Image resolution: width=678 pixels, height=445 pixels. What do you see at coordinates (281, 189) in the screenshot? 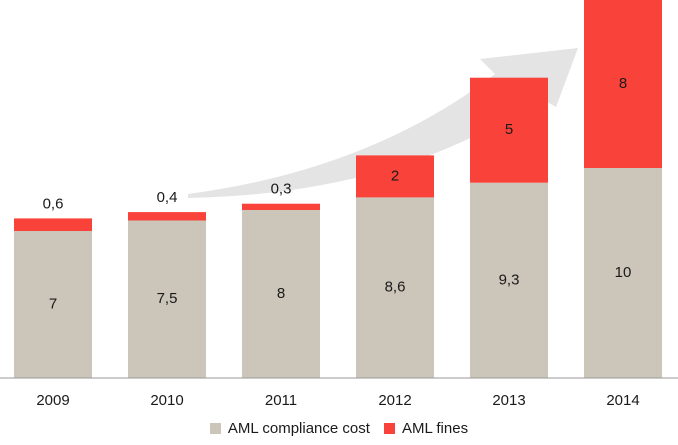
I see `value-label-fines-2011: 0,3` at bounding box center [281, 189].